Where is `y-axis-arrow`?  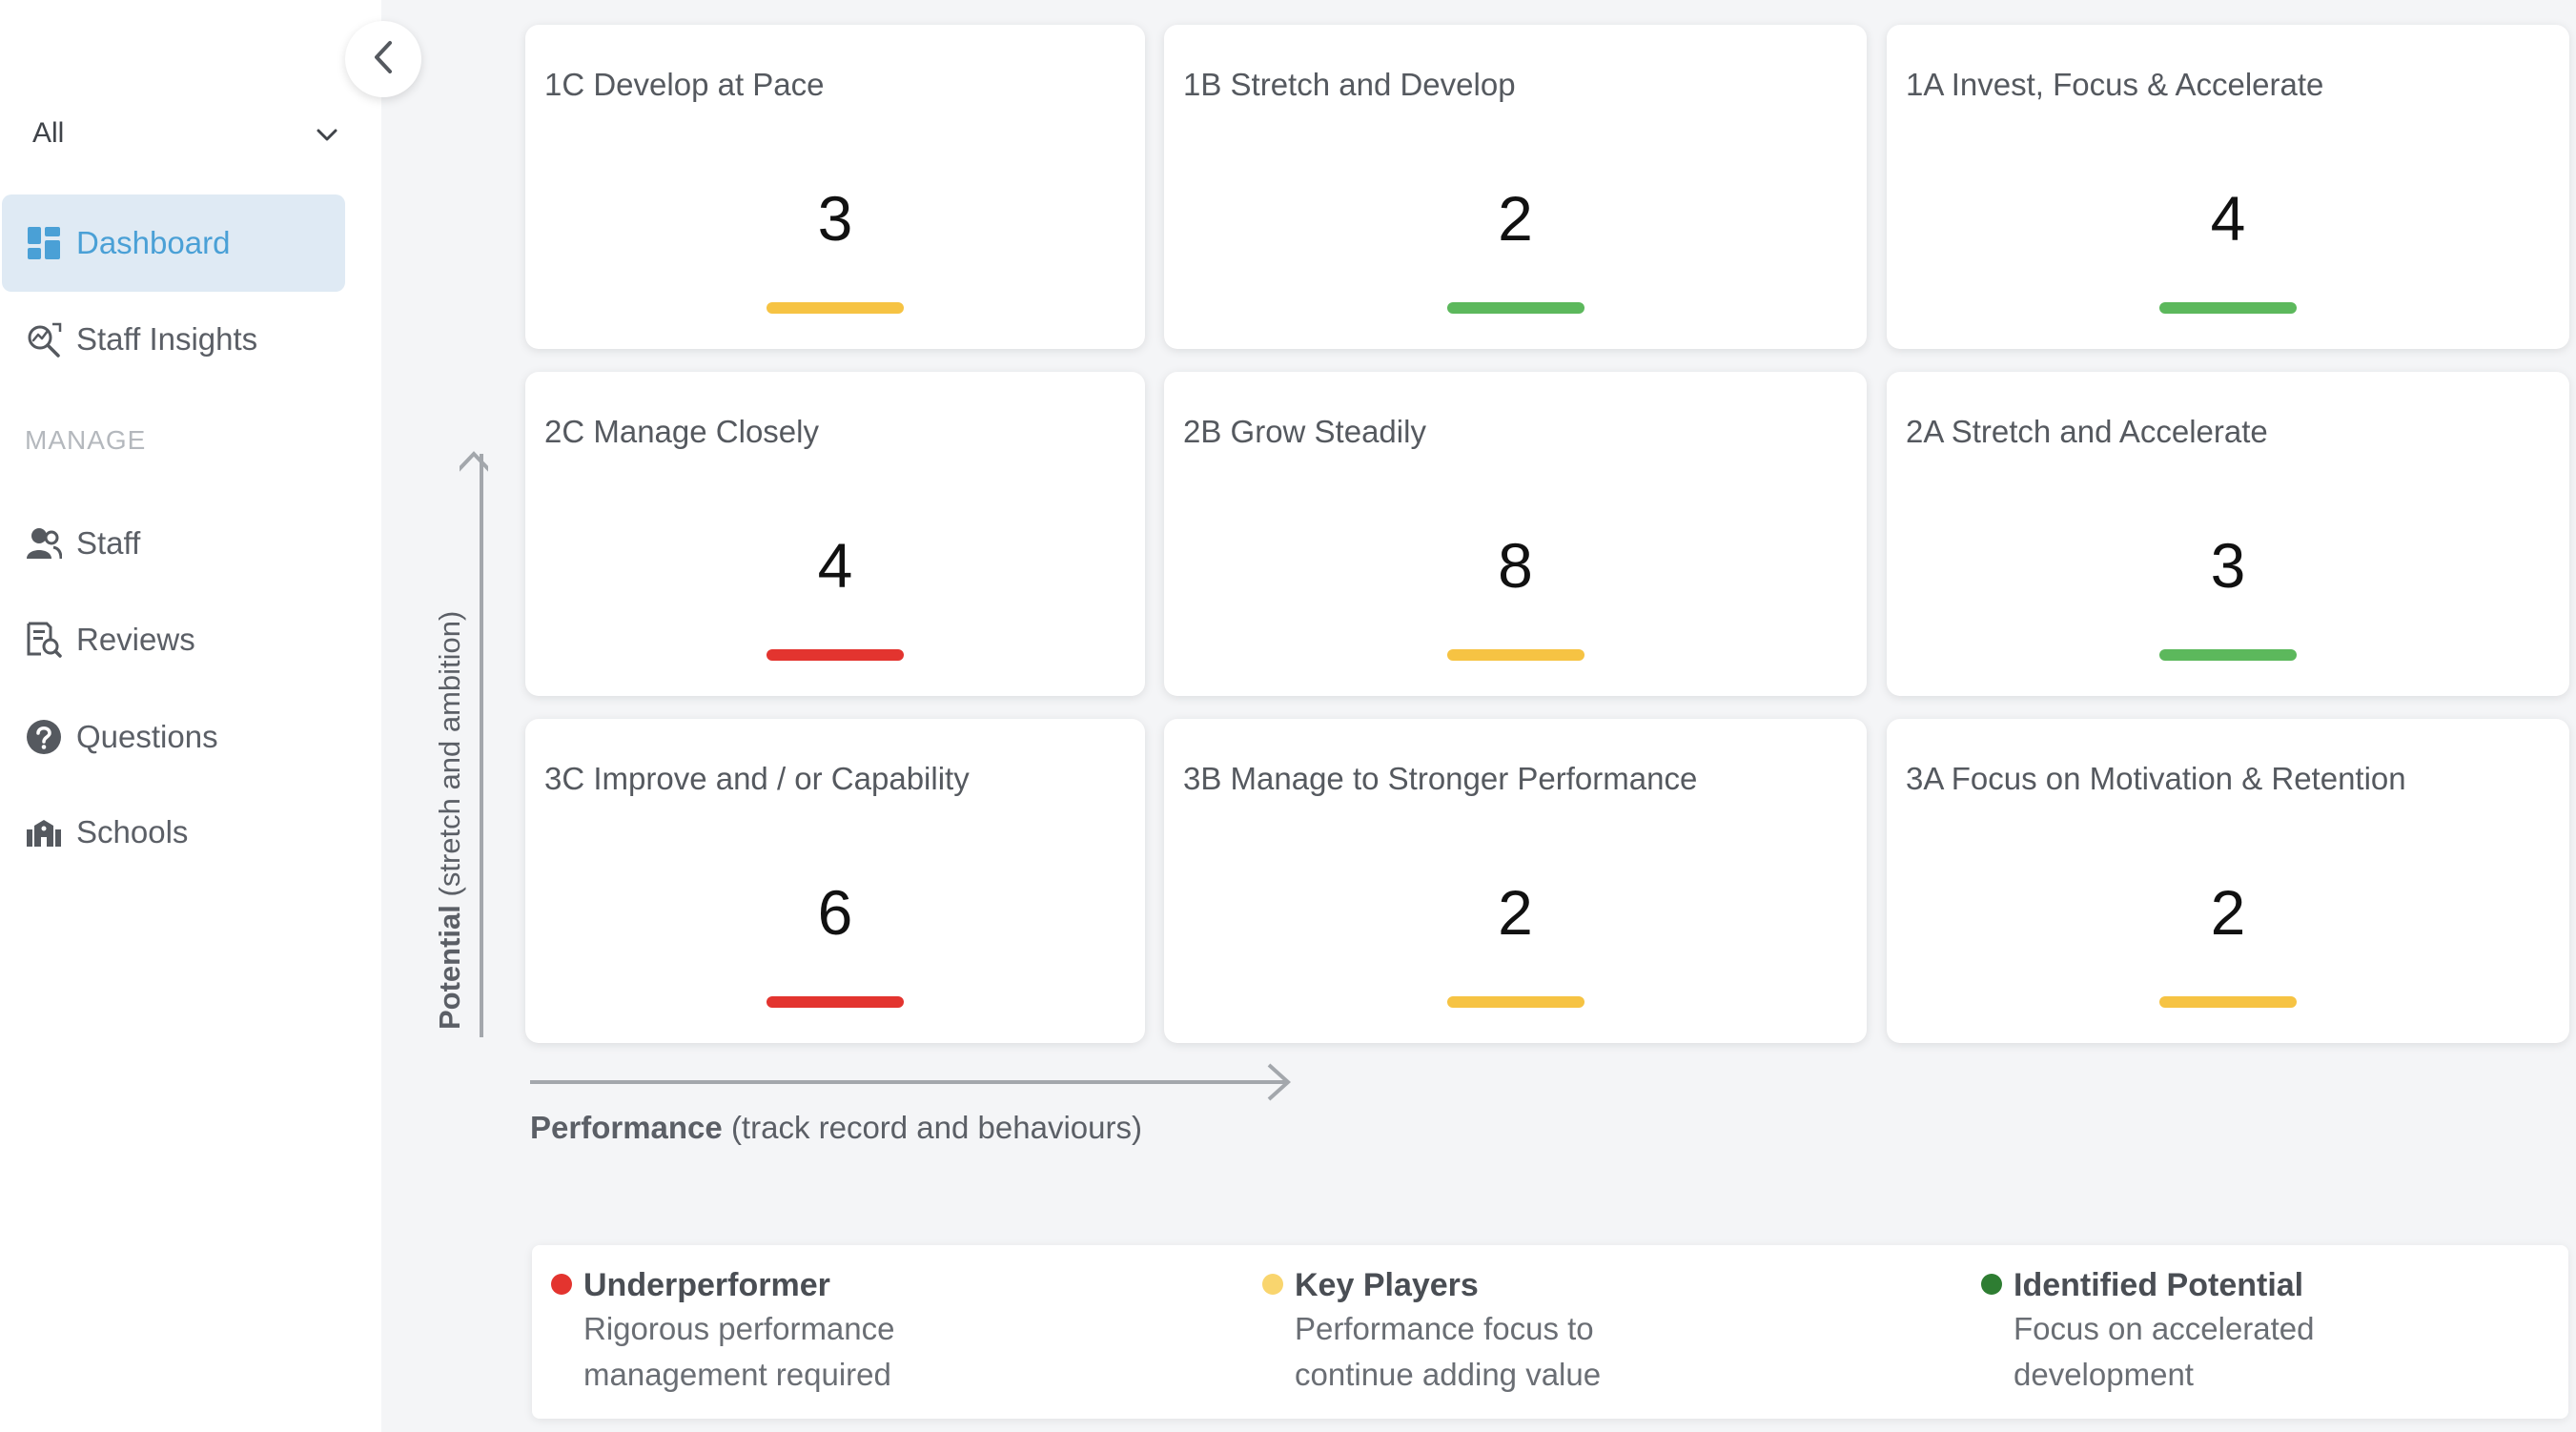
y-axis-arrow is located at coordinates (474, 744).